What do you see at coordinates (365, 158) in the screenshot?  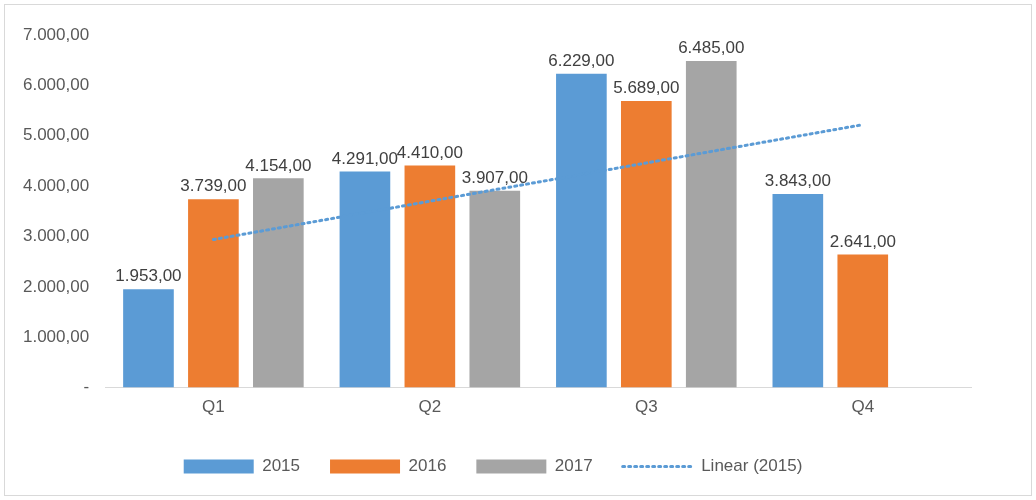 I see `data-label: 4.291,00` at bounding box center [365, 158].